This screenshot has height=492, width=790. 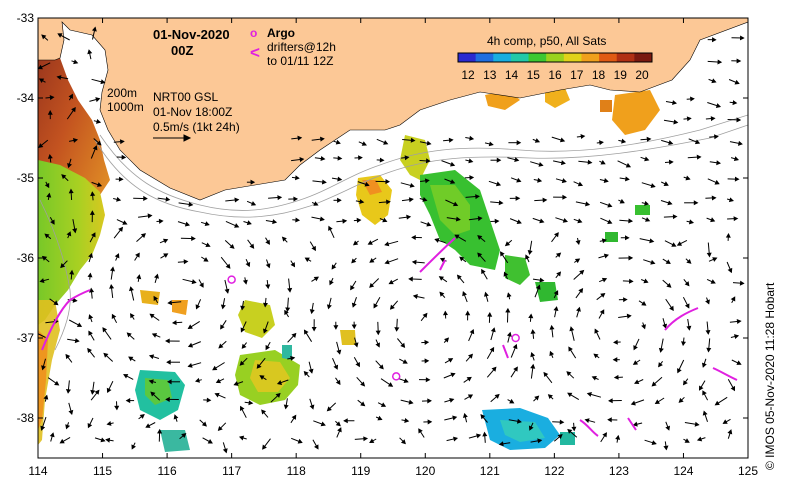 What do you see at coordinates (281, 33) in the screenshot?
I see `argo-legend-label: Argo` at bounding box center [281, 33].